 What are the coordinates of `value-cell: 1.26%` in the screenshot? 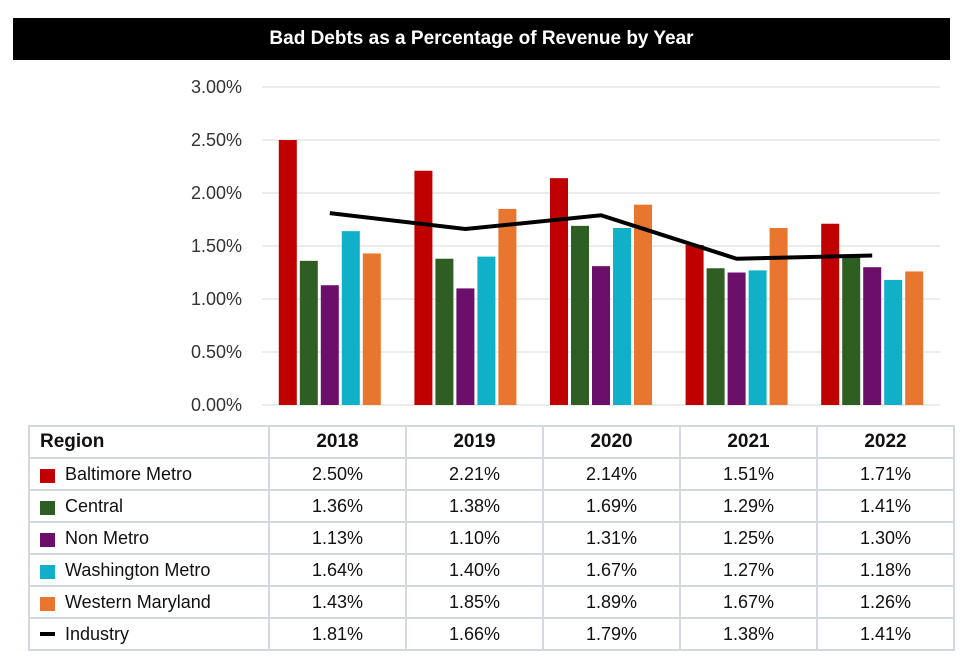 It's located at (885, 602).